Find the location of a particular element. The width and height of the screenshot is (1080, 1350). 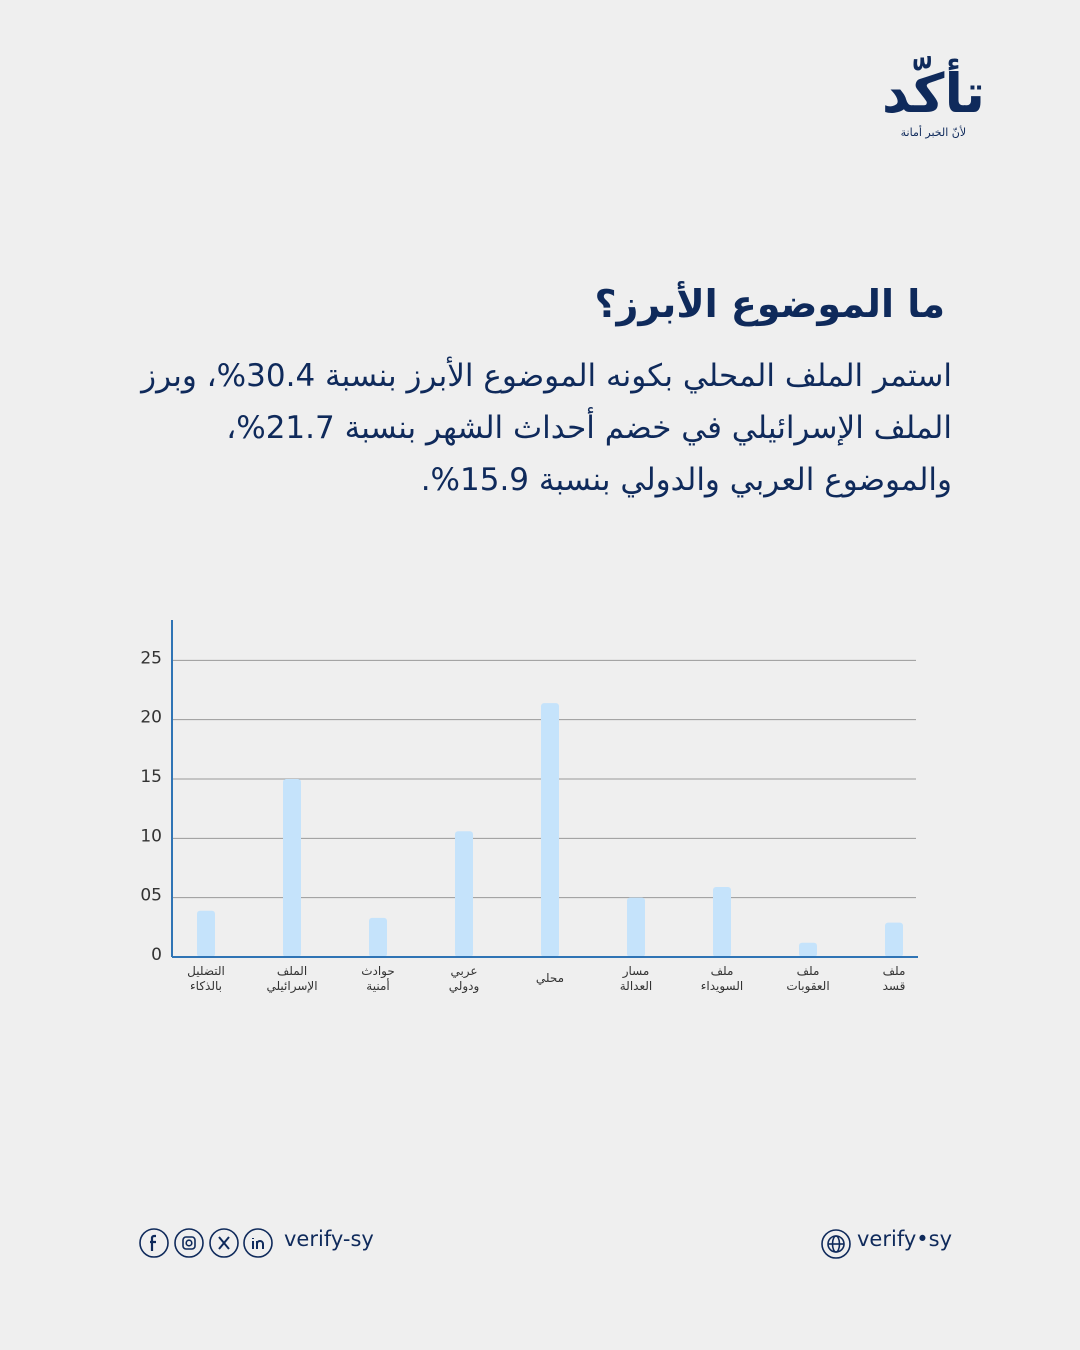

x-tick-label-line: بالذكاء is located at coordinates (206, 986).